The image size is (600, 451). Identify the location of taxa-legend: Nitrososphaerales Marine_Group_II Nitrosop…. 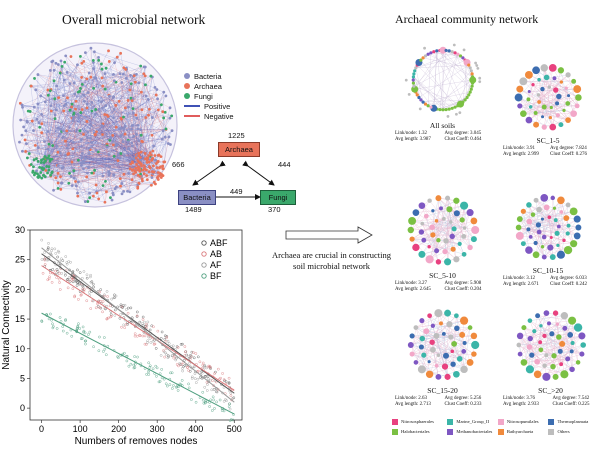
(494, 427).